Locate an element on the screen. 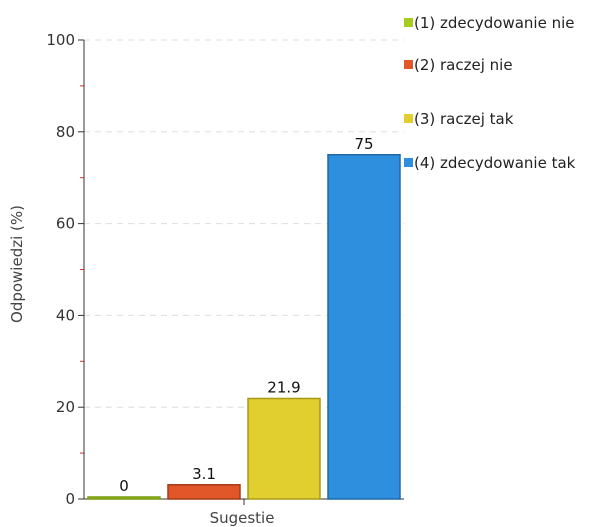 Image resolution: width=611 pixels, height=527 pixels. bar-value-label: 21.9 is located at coordinates (283, 387).